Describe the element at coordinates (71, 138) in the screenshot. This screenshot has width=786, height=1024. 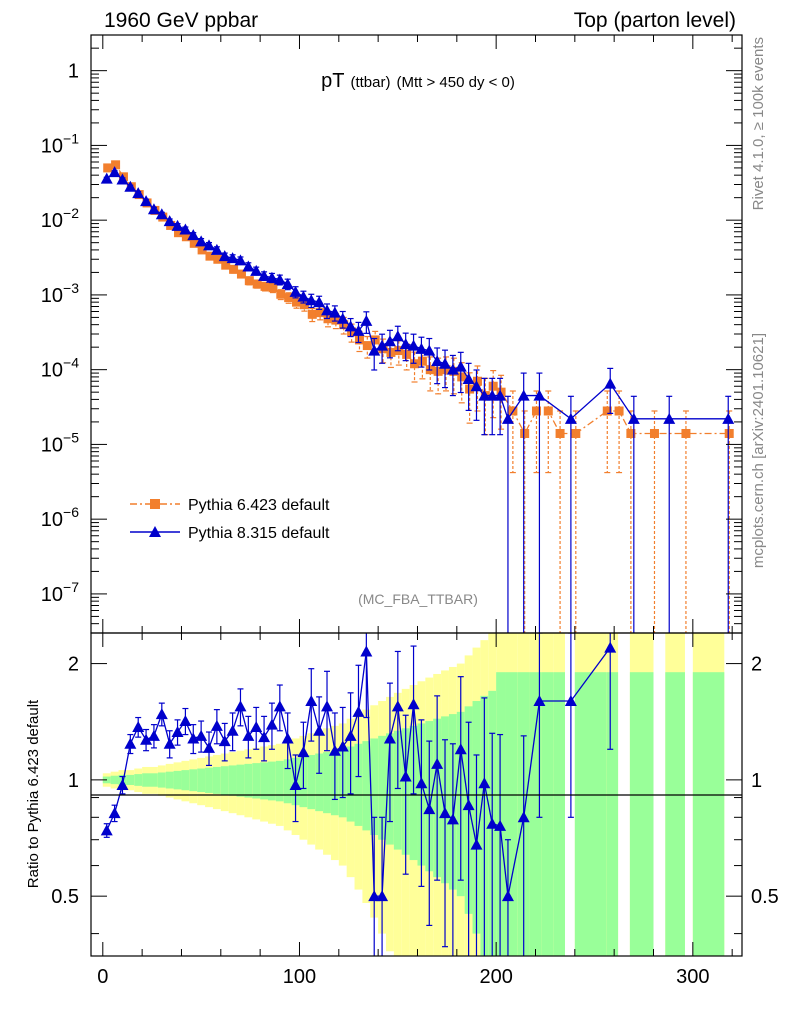
I see `y-tick-label-exponent: −1` at that location.